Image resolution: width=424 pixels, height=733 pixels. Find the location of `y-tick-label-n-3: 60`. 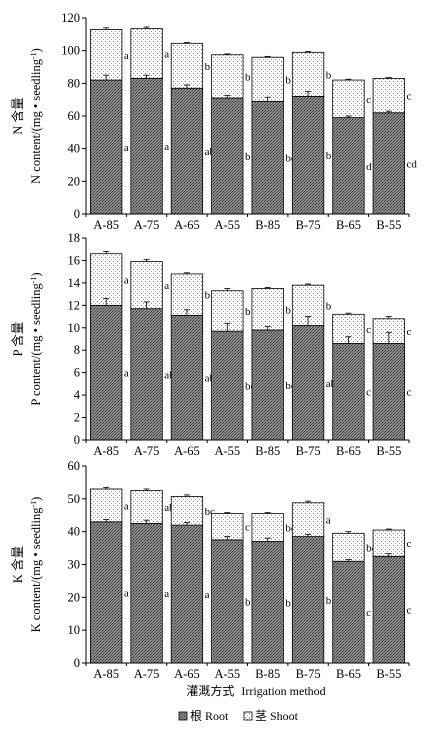

y-tick-label-n-3: 60 is located at coordinates (74, 116).